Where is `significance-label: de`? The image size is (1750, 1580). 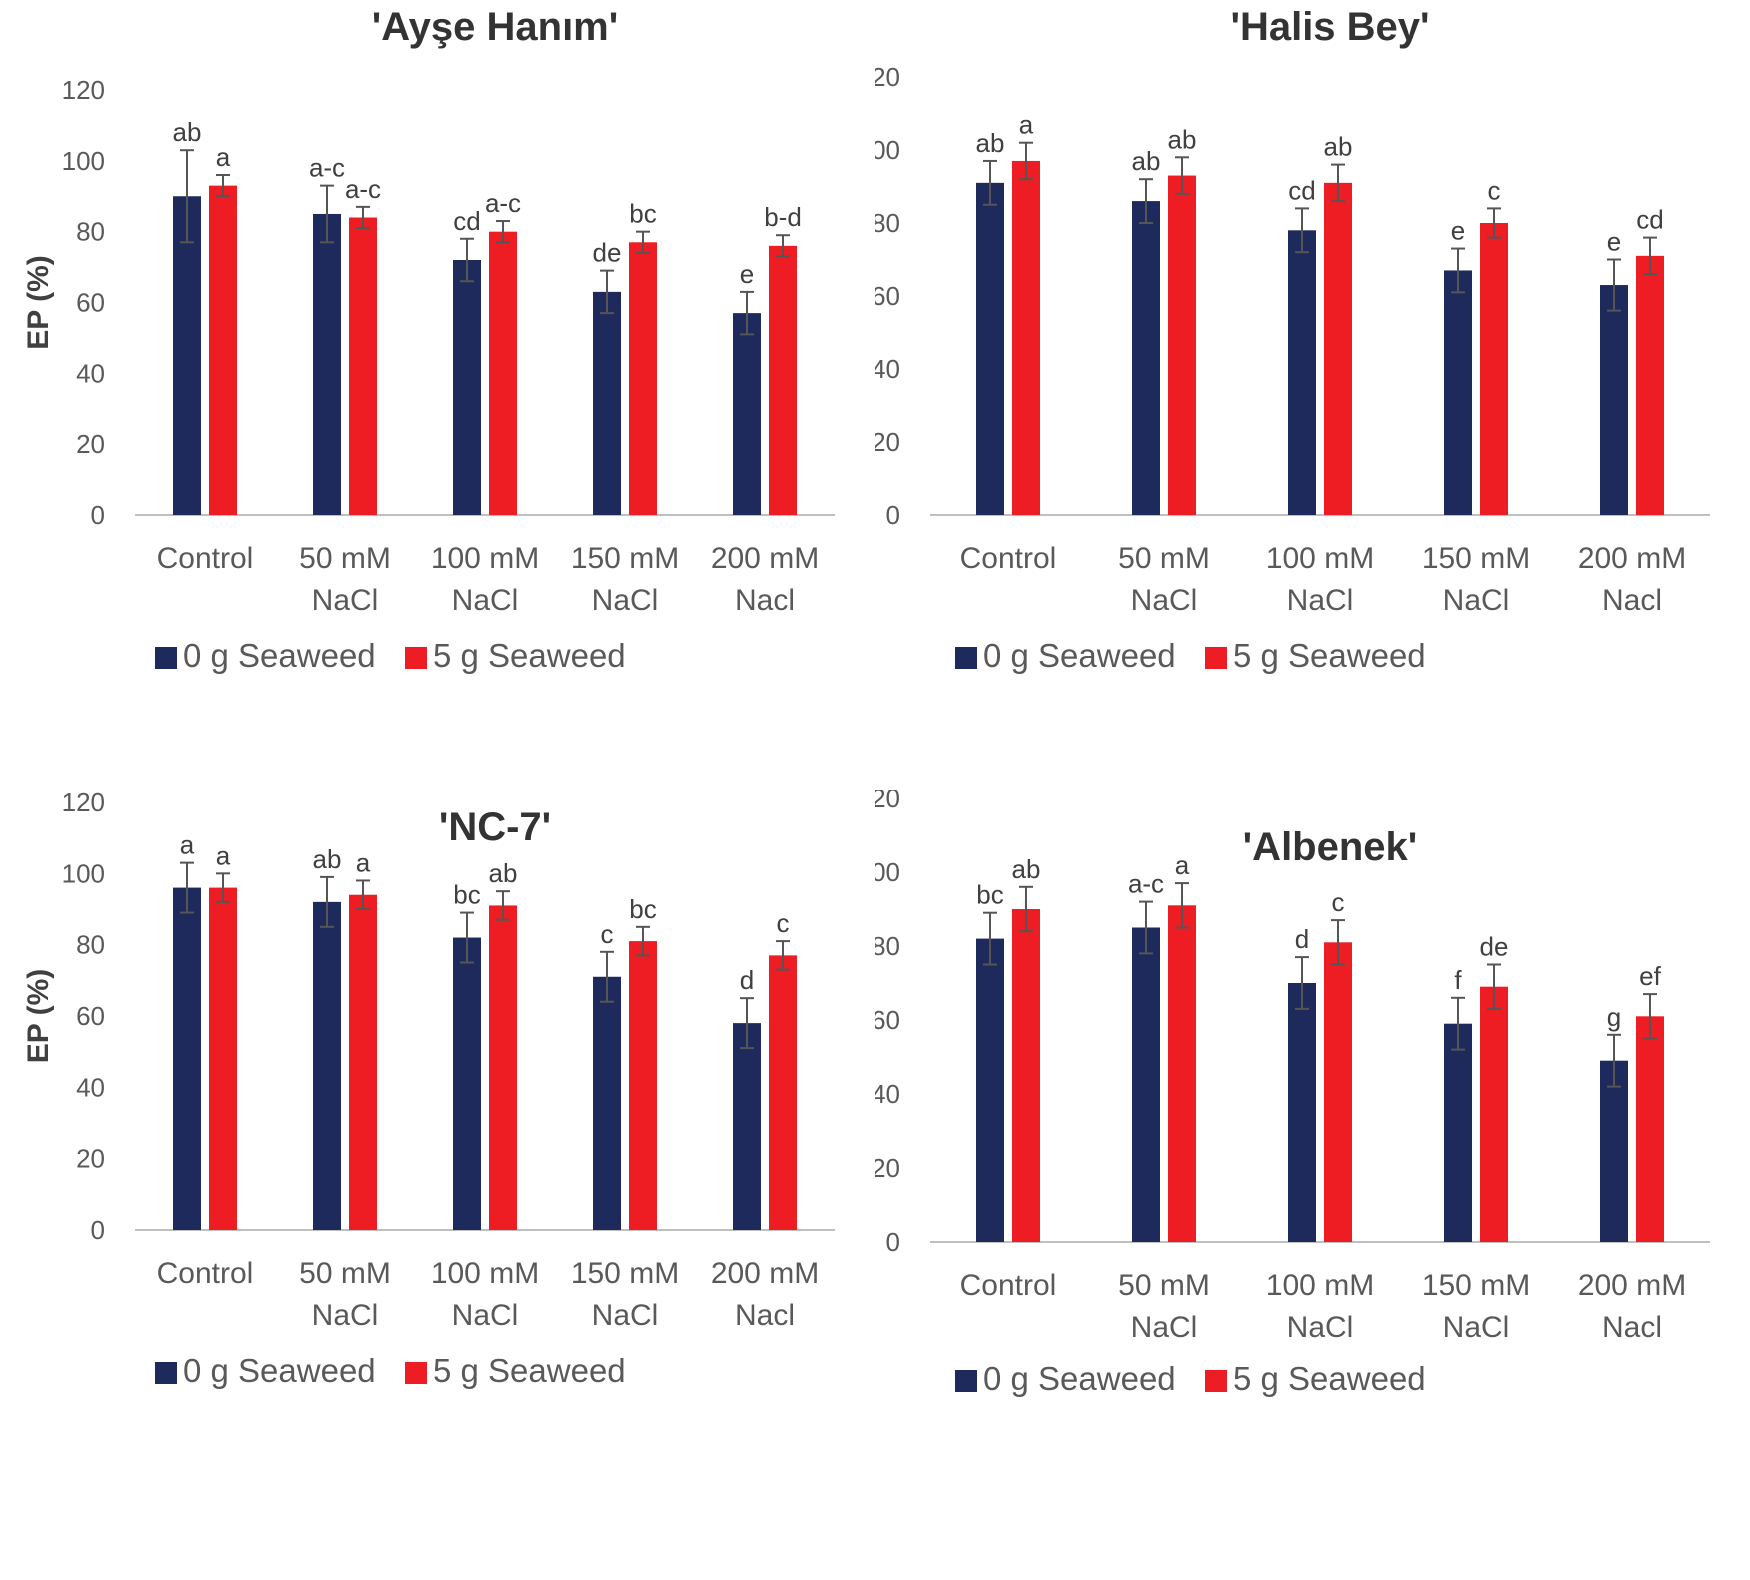
significance-label: de is located at coordinates (607, 253).